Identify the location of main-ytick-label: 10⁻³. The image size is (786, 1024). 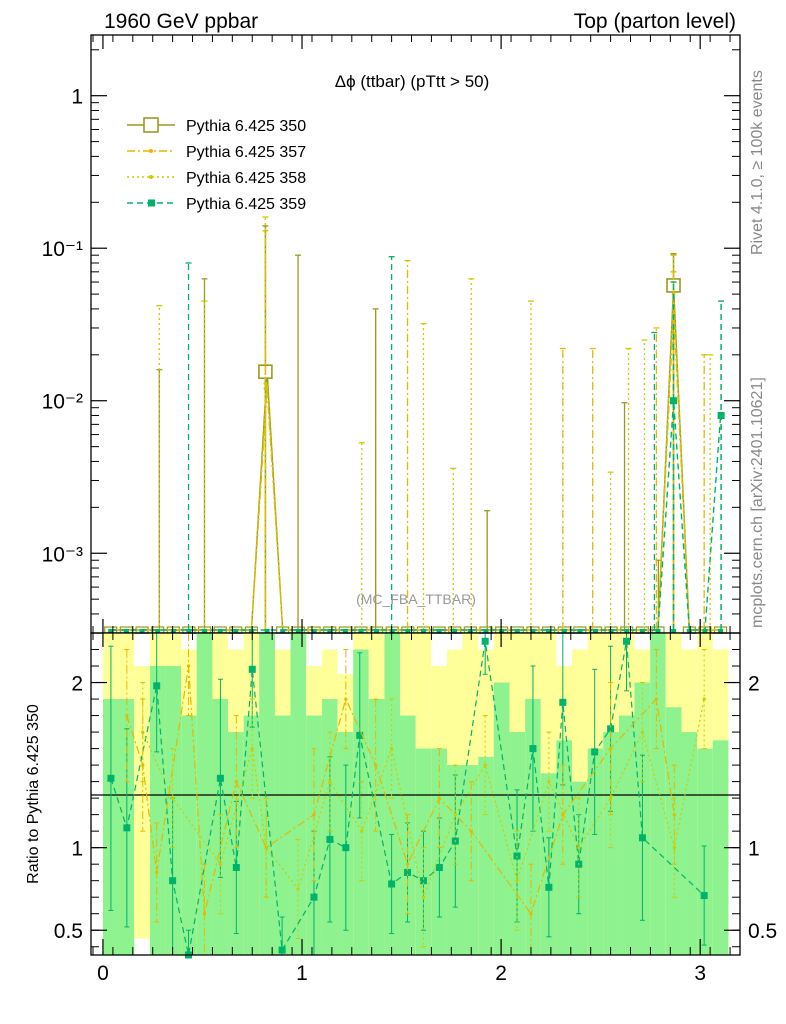
(62, 554).